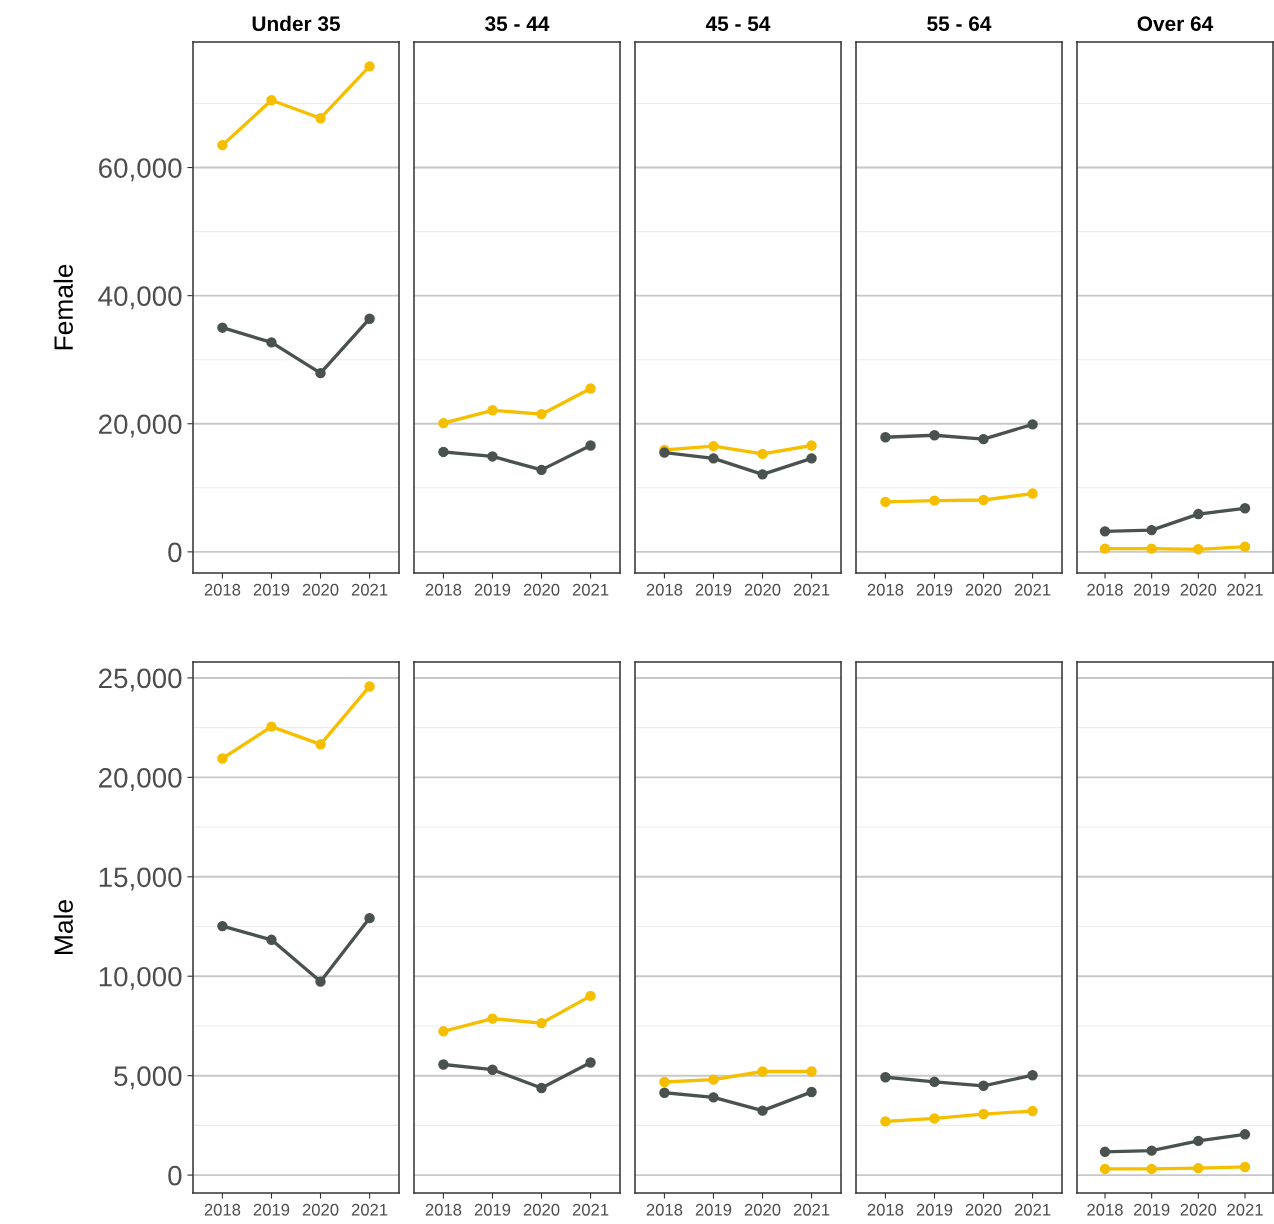 The width and height of the screenshot is (1274, 1224). What do you see at coordinates (140, 879) in the screenshot?
I see `y-tick-label: 15,000` at bounding box center [140, 879].